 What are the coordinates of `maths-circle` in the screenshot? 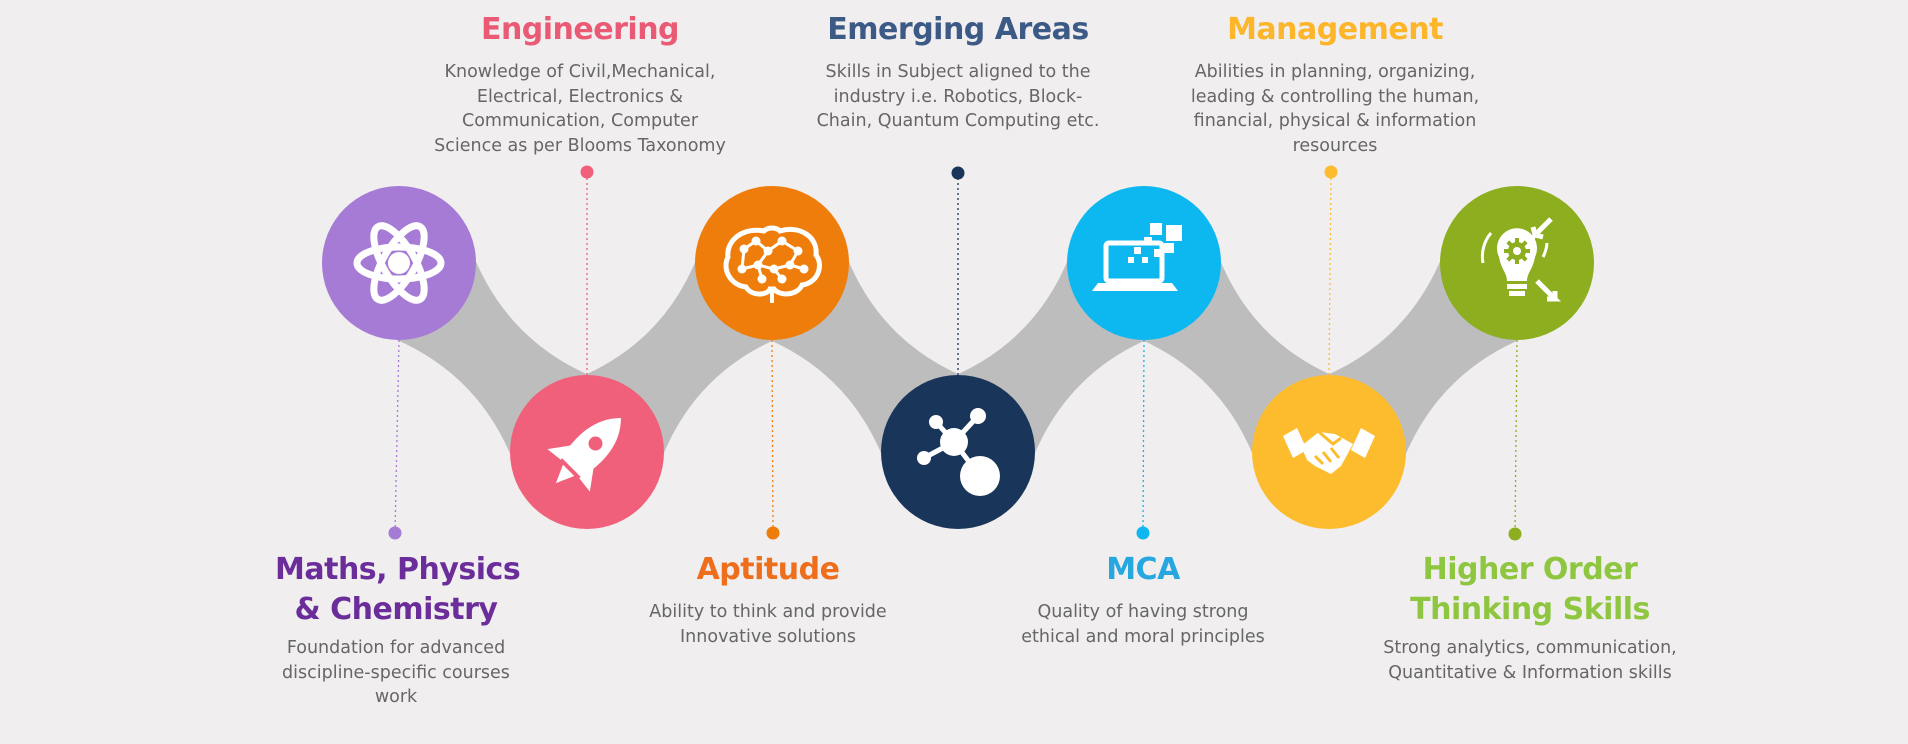 It's located at (399, 263).